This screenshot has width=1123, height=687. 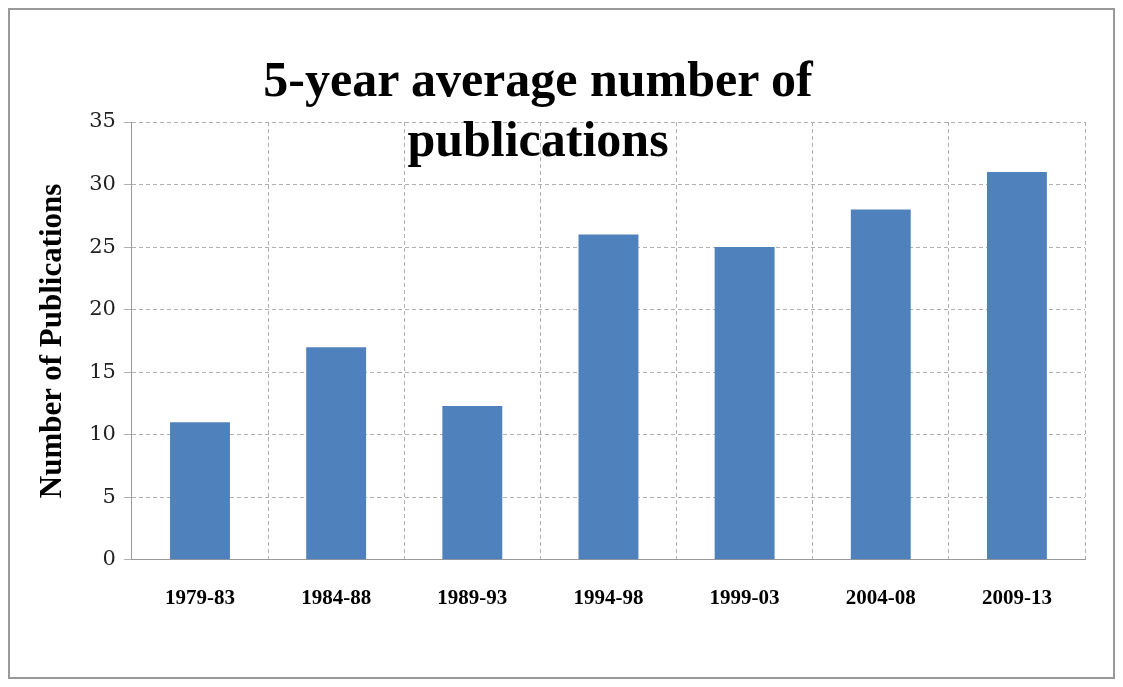 I want to click on y-tick-label: 20, so click(x=102, y=308).